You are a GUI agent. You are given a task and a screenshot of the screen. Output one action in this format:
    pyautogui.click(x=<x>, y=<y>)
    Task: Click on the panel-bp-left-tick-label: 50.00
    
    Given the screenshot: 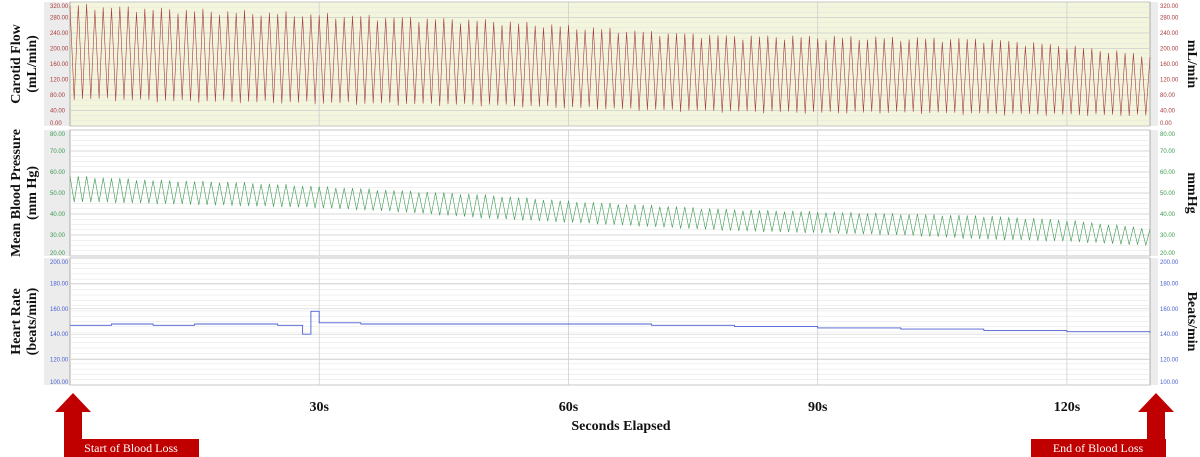 What is the action you would take?
    pyautogui.click(x=58, y=194)
    